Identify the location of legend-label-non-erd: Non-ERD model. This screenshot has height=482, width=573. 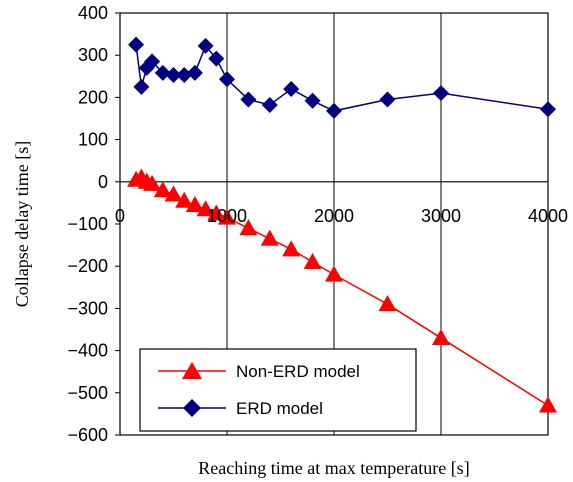
(298, 371).